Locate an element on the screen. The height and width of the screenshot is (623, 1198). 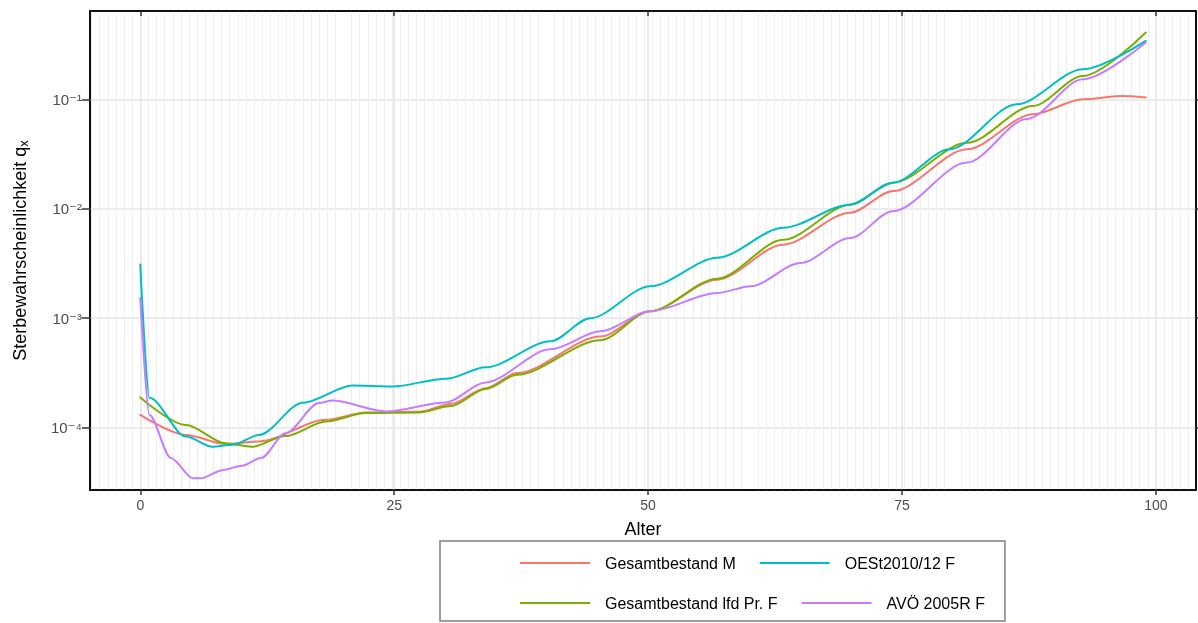
x-axis-title: Alter is located at coordinates (643, 529).